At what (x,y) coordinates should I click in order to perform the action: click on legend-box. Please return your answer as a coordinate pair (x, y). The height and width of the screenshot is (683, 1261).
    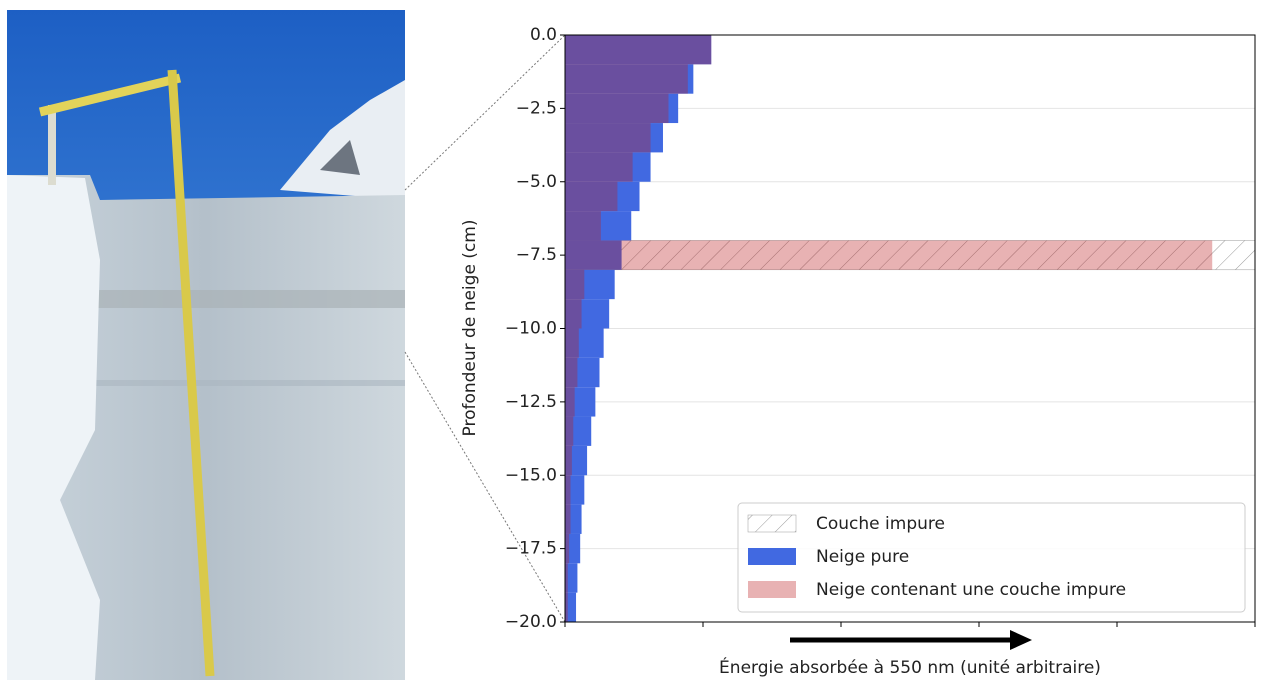
    Looking at the image, I should click on (991, 557).